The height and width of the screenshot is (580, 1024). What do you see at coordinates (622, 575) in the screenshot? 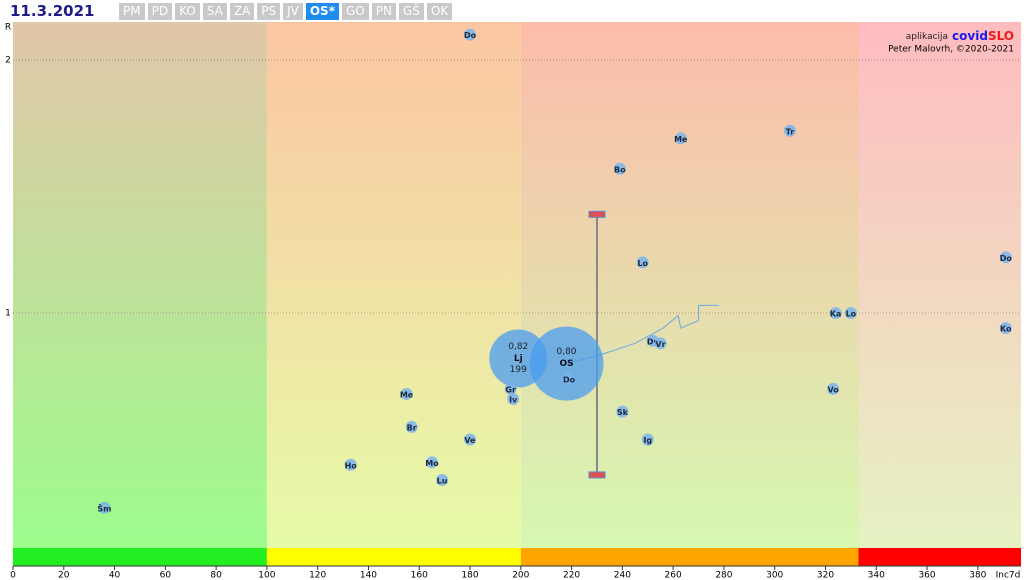
I see `x-tick-label: 240` at bounding box center [622, 575].